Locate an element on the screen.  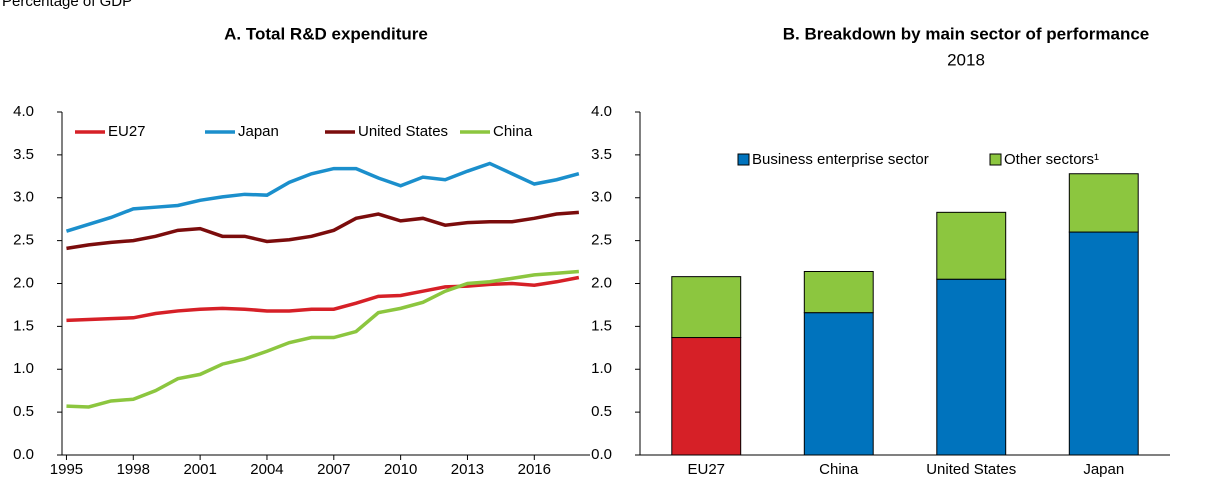
legend-label: EU27 is located at coordinates (127, 131).